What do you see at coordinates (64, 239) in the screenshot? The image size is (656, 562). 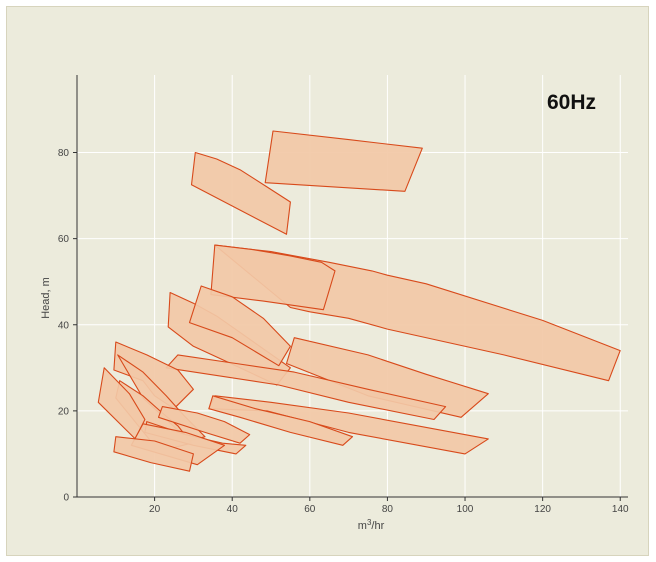 I see `y-tick-label: 60` at bounding box center [64, 239].